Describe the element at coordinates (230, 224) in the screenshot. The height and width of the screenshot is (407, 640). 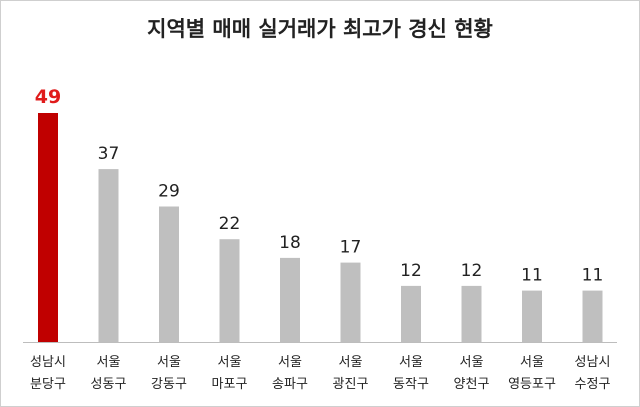
I see `data-label: 22` at that location.